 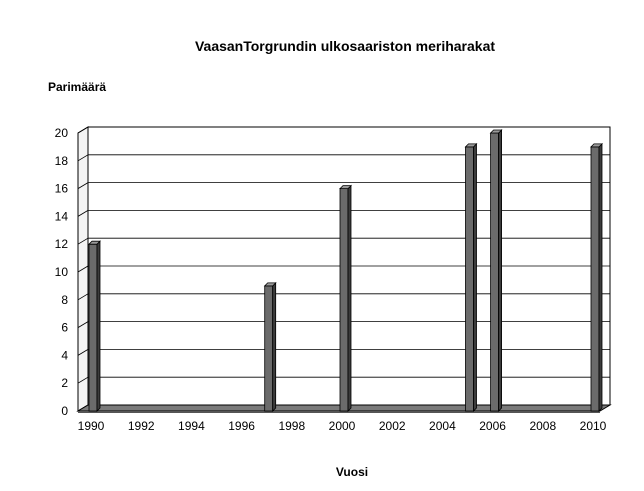 What do you see at coordinates (141, 426) in the screenshot?
I see `x-tick-label: 1992` at bounding box center [141, 426].